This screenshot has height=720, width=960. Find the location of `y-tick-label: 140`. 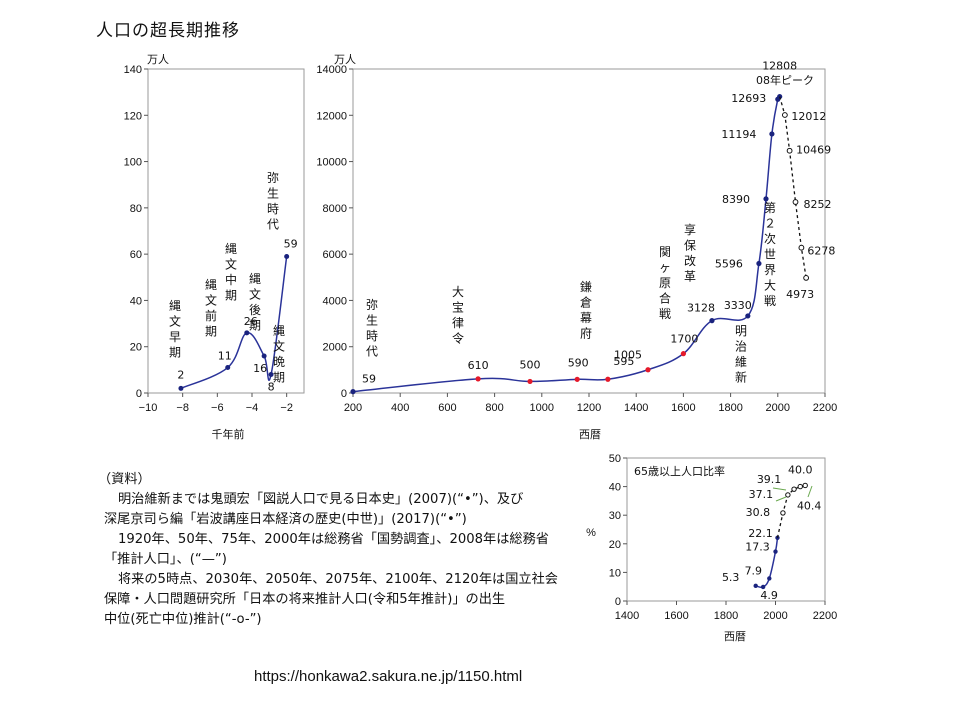

y-tick-label: 140 is located at coordinates (133, 70).